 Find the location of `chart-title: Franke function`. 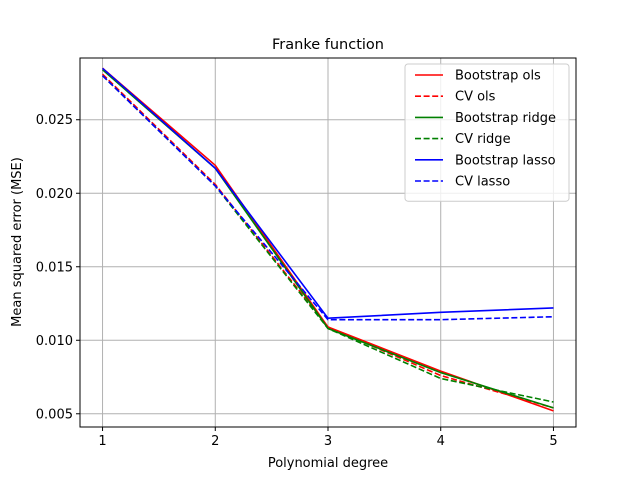

chart-title: Franke function is located at coordinates (328, 45).